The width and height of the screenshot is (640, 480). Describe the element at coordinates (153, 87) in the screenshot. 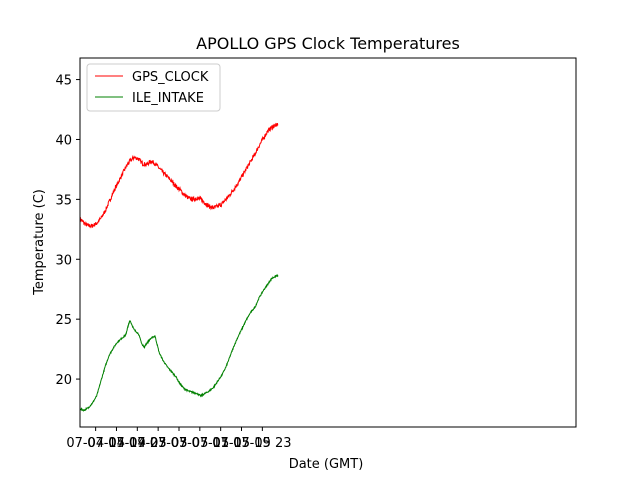

I see `legend: GPS_CLOCK ILE_INTAKE` at that location.